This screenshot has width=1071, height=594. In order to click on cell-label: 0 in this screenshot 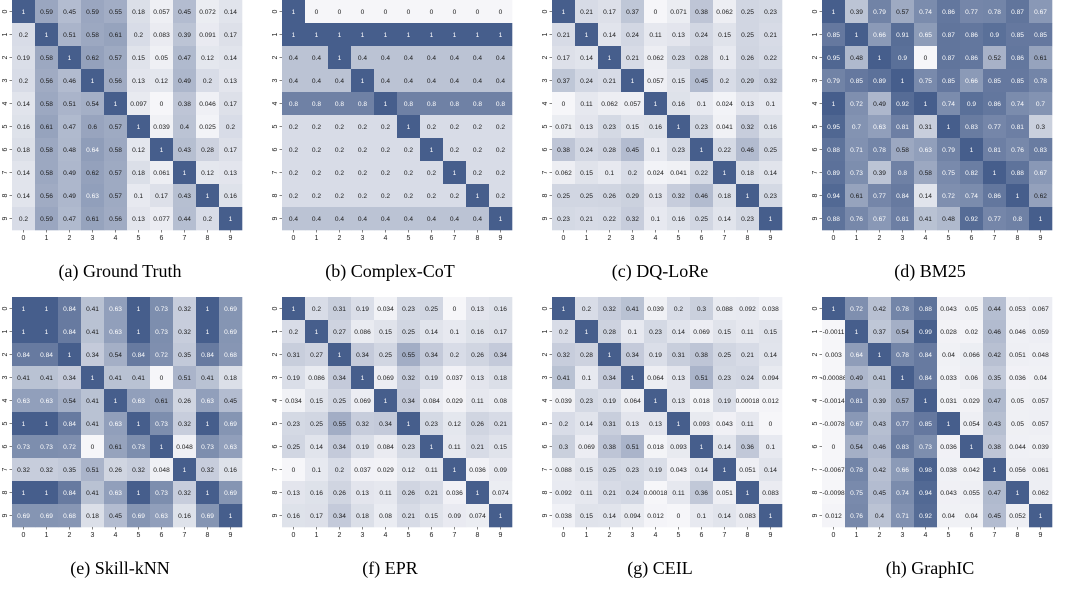, I will do `click(93, 447)`.